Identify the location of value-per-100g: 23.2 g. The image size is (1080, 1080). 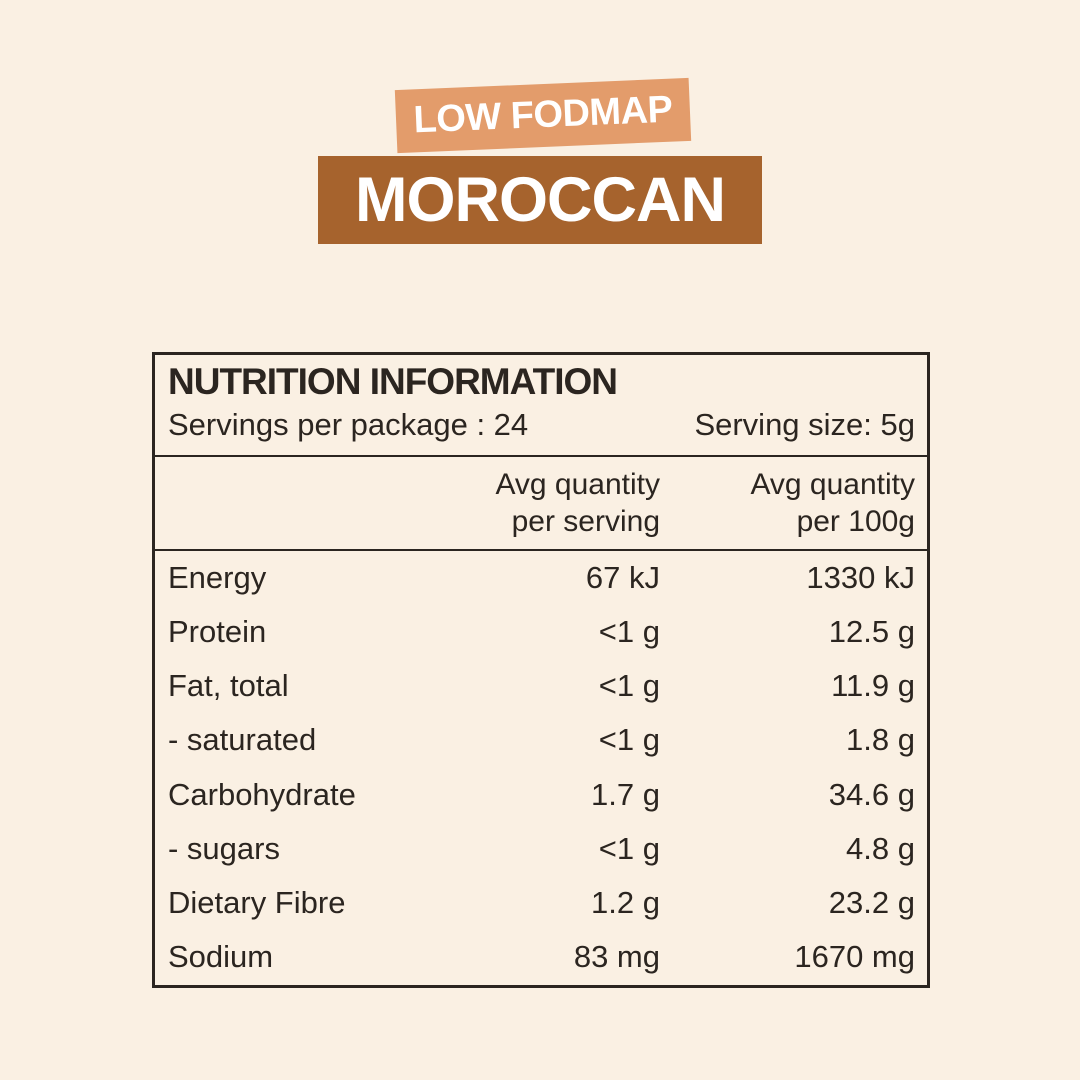
(871, 902).